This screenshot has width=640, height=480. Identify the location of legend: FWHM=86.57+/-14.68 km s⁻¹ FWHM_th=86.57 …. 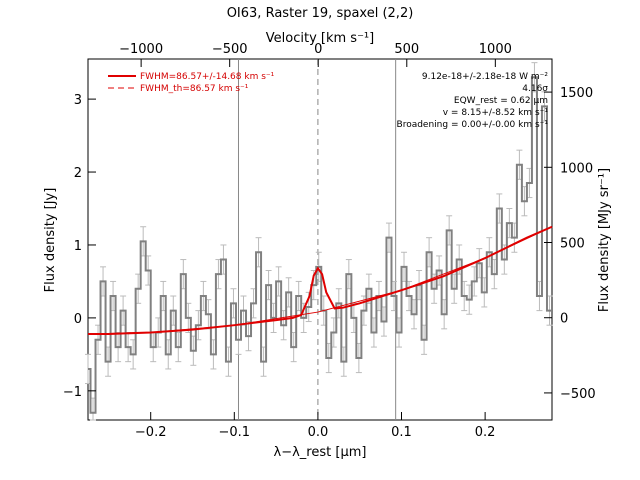
(191, 83).